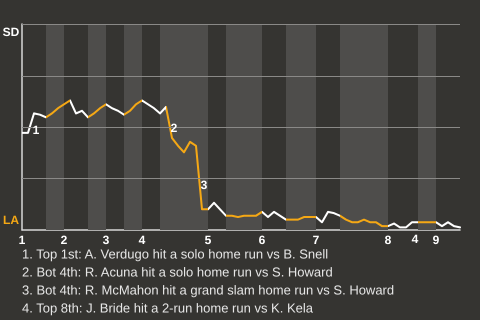 This screenshot has height=320, width=480. Describe the element at coordinates (177, 272) in the screenshot. I see `text: 2. Bot 4th: R. Acuna hit a solo home run vs S. Howard` at that location.